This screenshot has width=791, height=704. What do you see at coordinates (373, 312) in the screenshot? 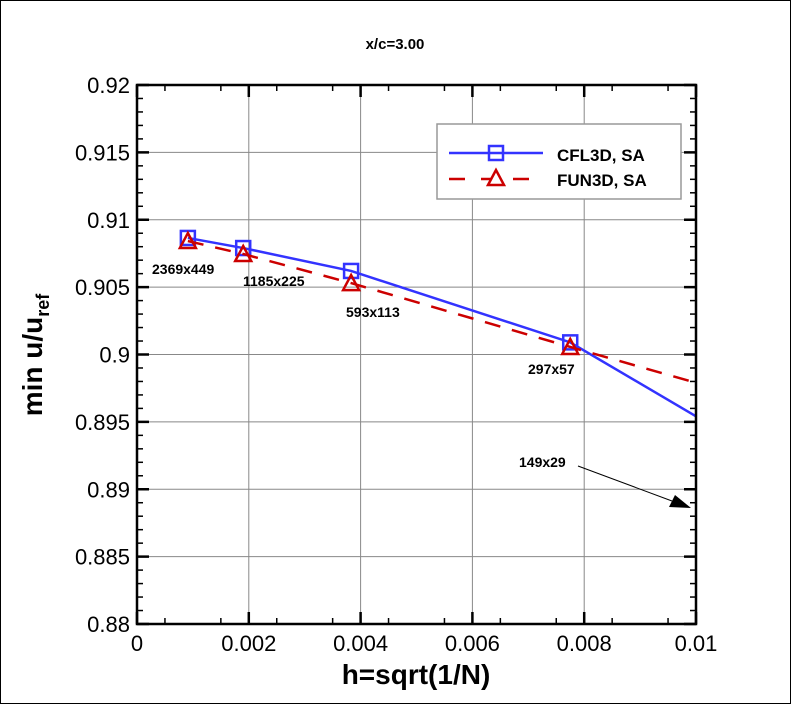
I see `annotation-593x113: 593x113` at bounding box center [373, 312].